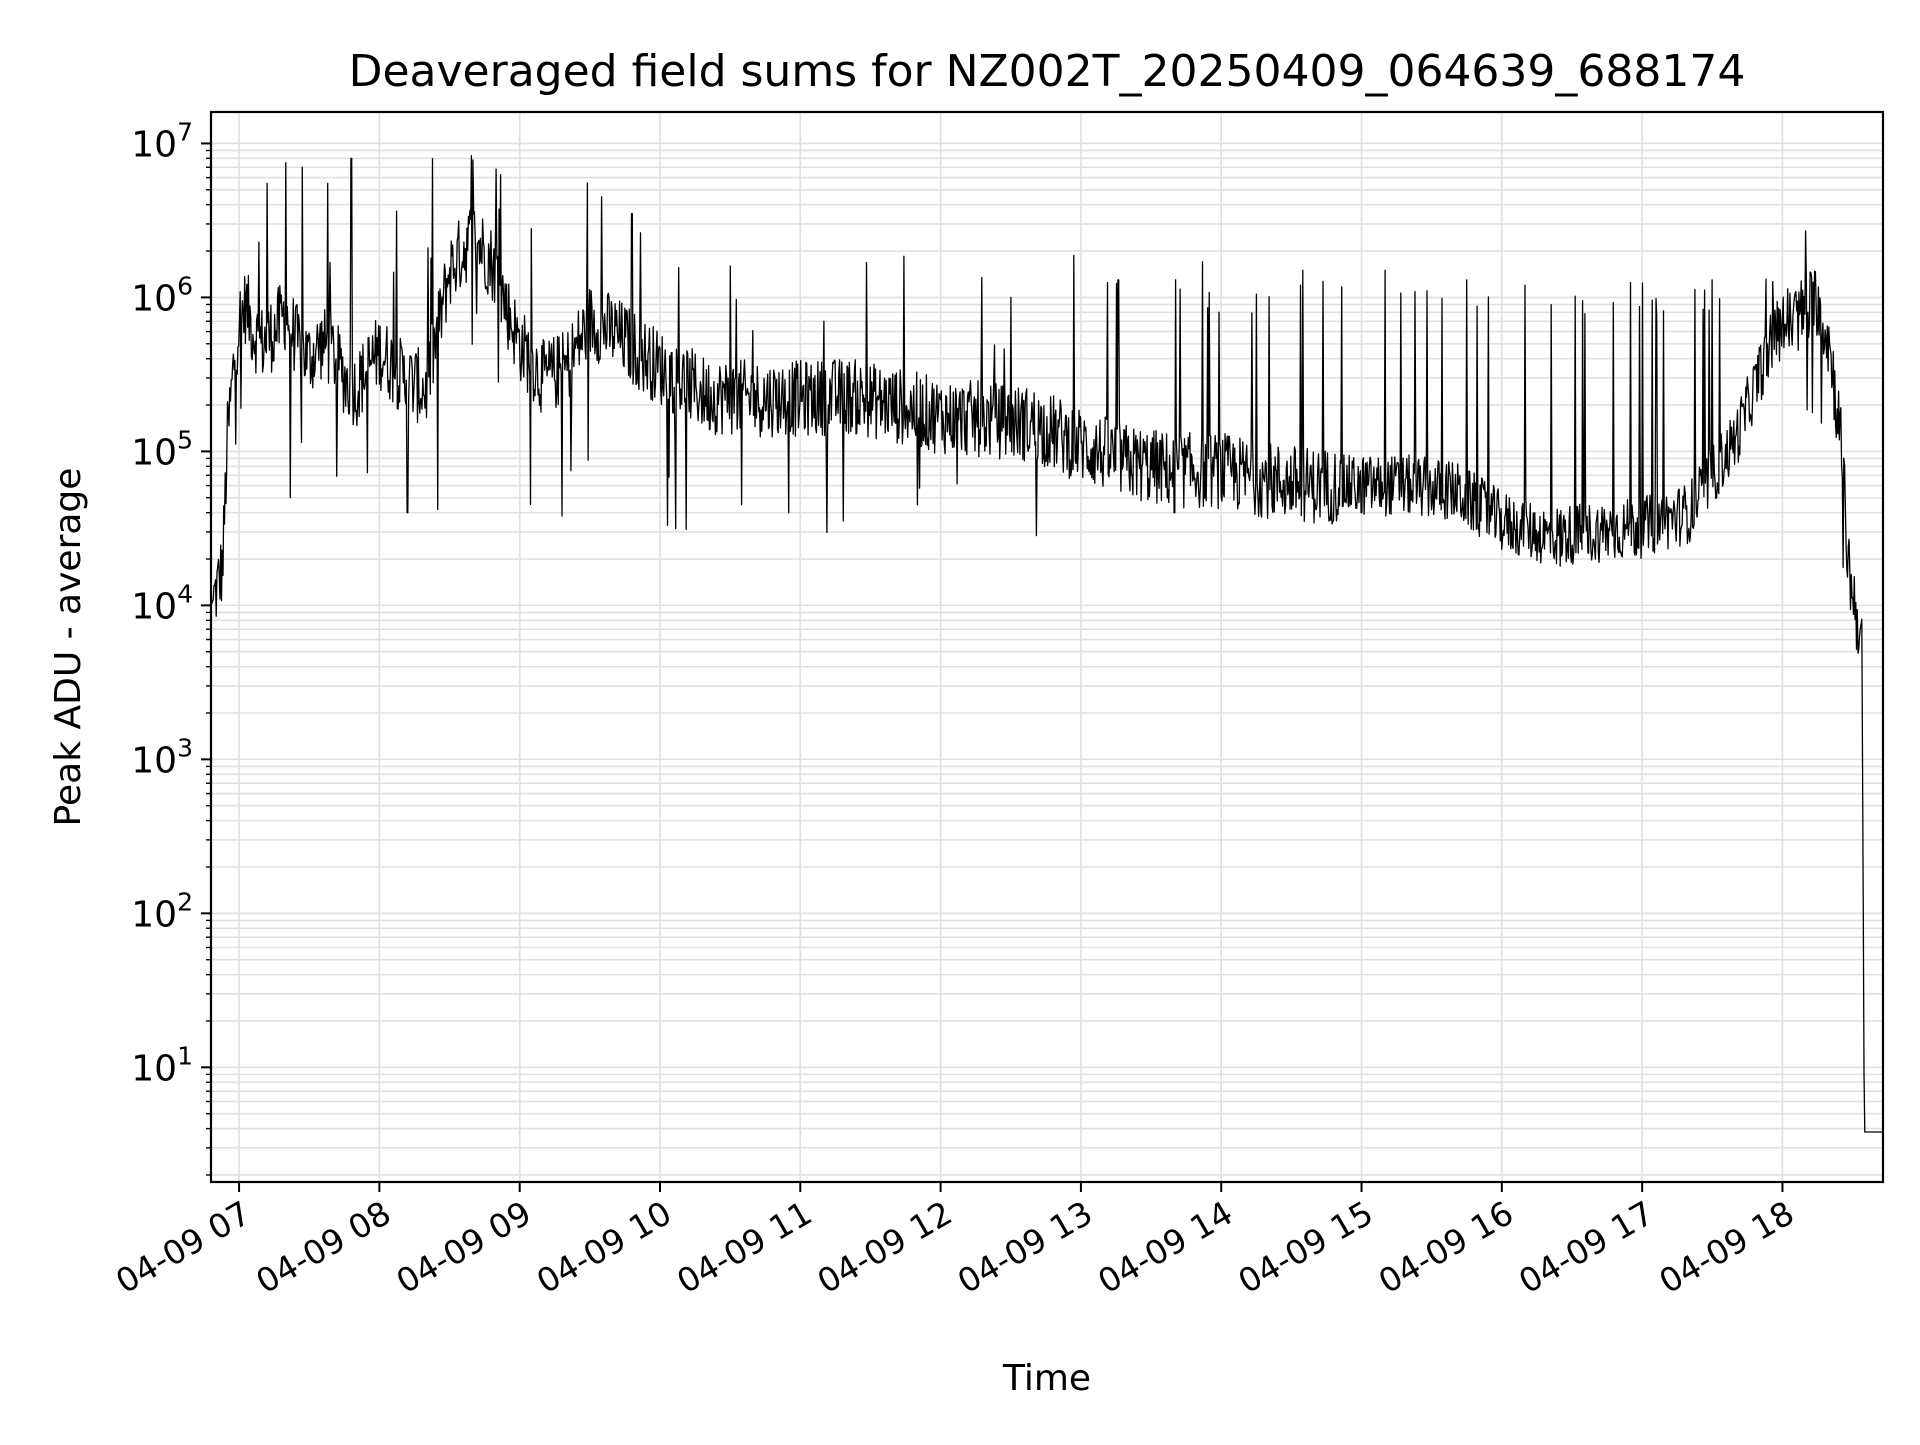  I want to click on y-tick-label: 10¹, so click(162, 1065).